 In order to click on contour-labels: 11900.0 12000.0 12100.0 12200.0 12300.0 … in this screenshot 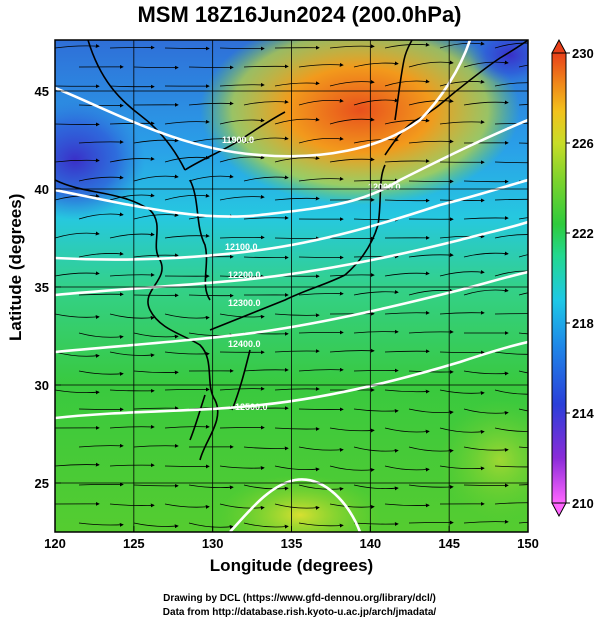, I will do `click(311, 273)`.